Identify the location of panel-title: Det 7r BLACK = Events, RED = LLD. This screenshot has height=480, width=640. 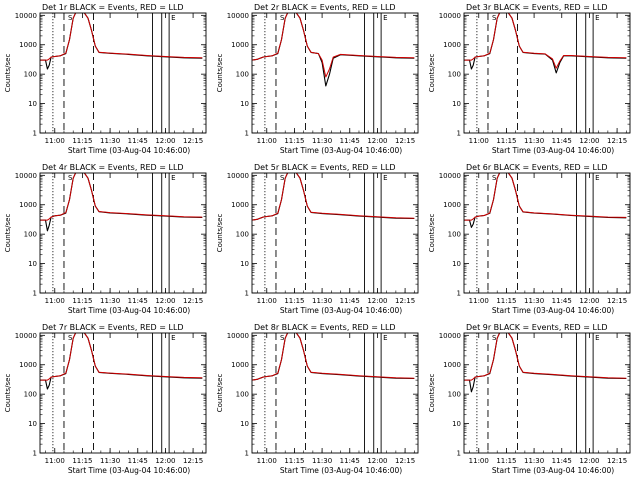
(113, 327).